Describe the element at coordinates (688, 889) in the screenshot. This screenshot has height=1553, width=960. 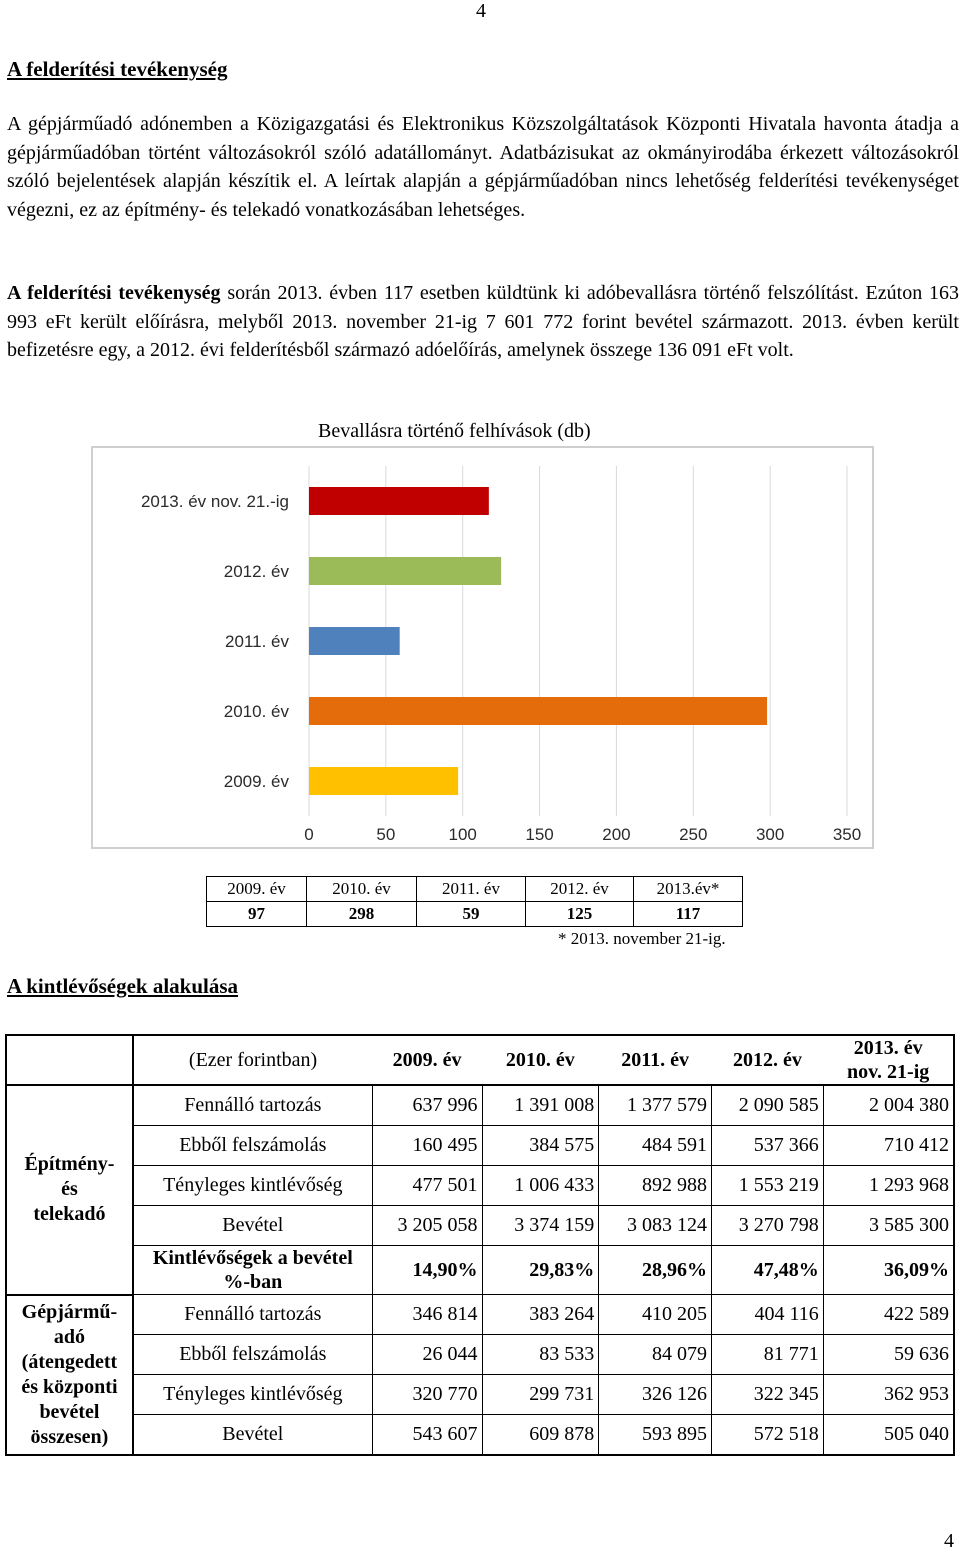
I see `header-cell: 2013.év*` at that location.